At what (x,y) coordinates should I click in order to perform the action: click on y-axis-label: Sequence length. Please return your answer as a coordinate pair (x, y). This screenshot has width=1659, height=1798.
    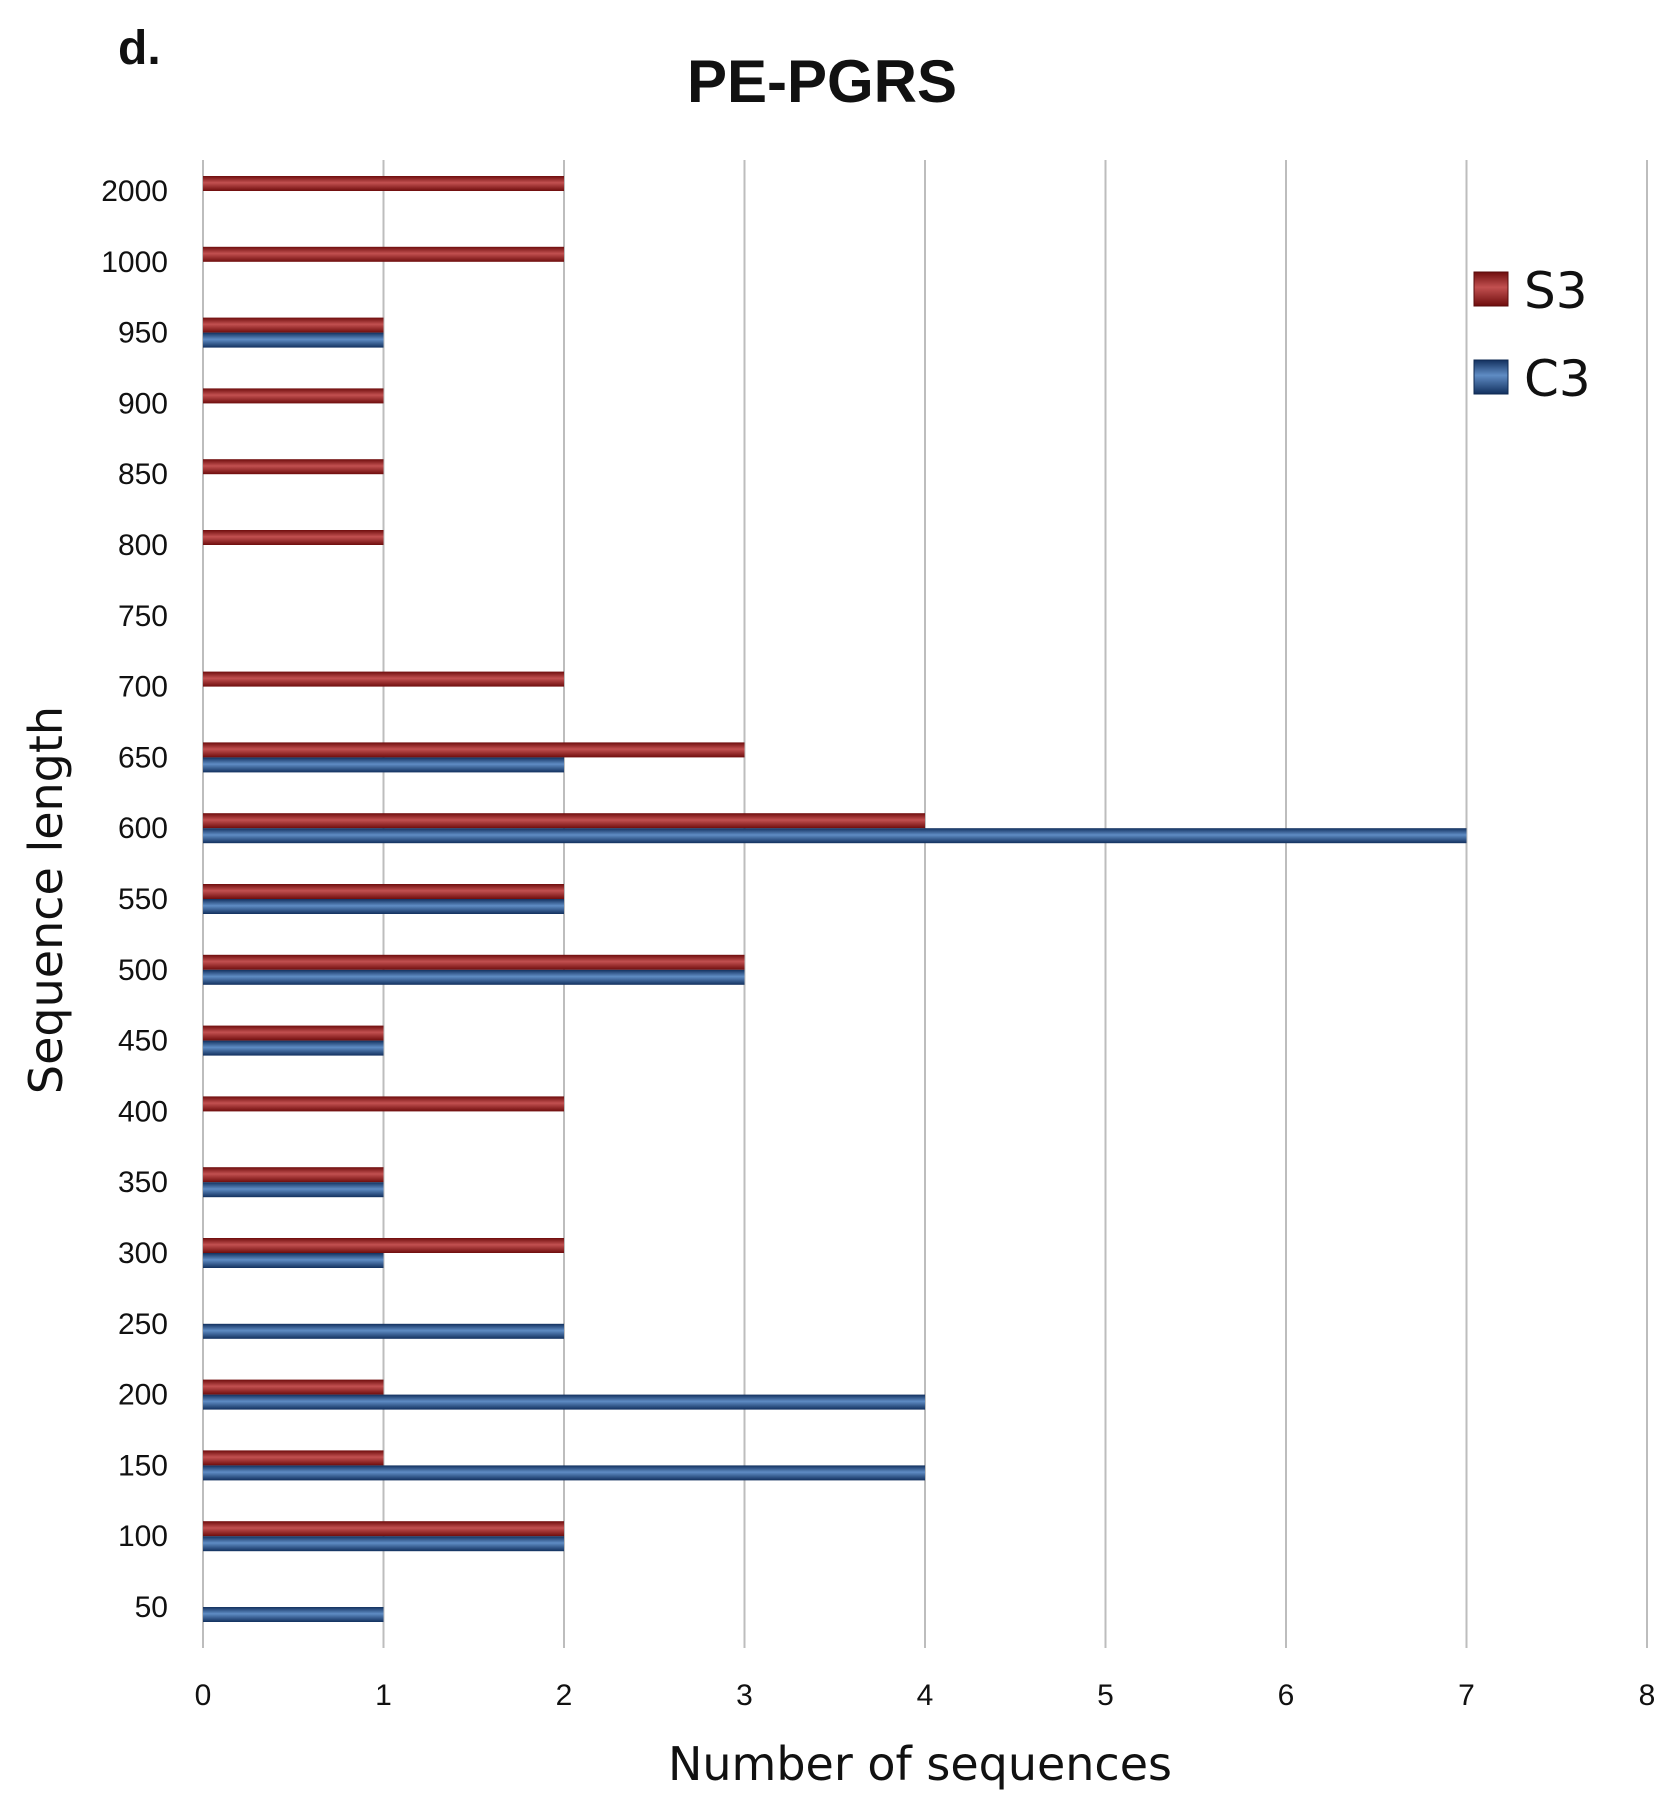
    Looking at the image, I should click on (46, 900).